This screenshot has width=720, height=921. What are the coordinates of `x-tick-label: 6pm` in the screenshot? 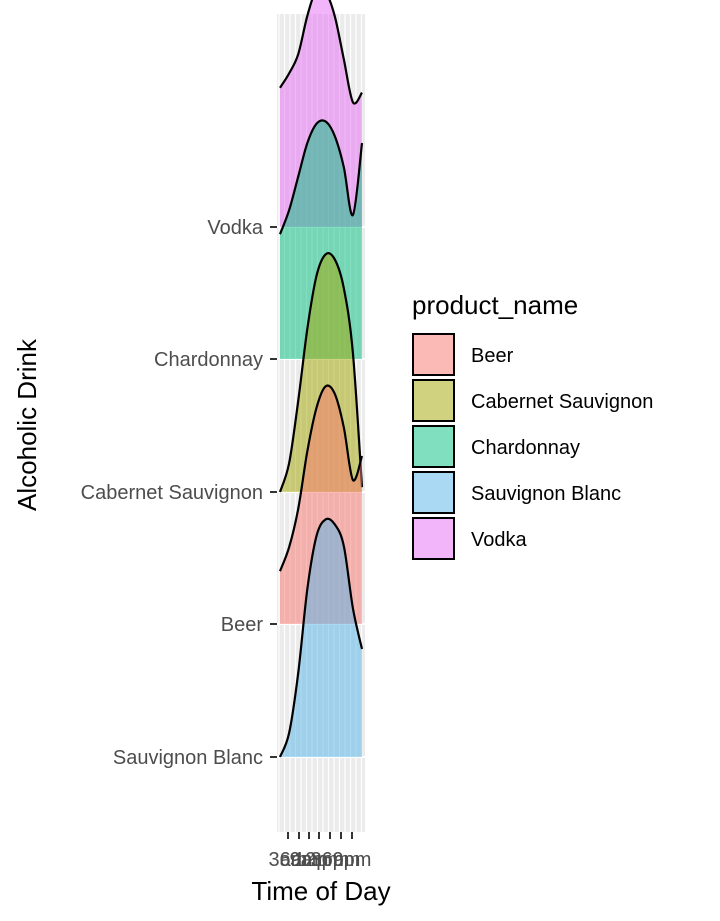 It's located at (341, 860).